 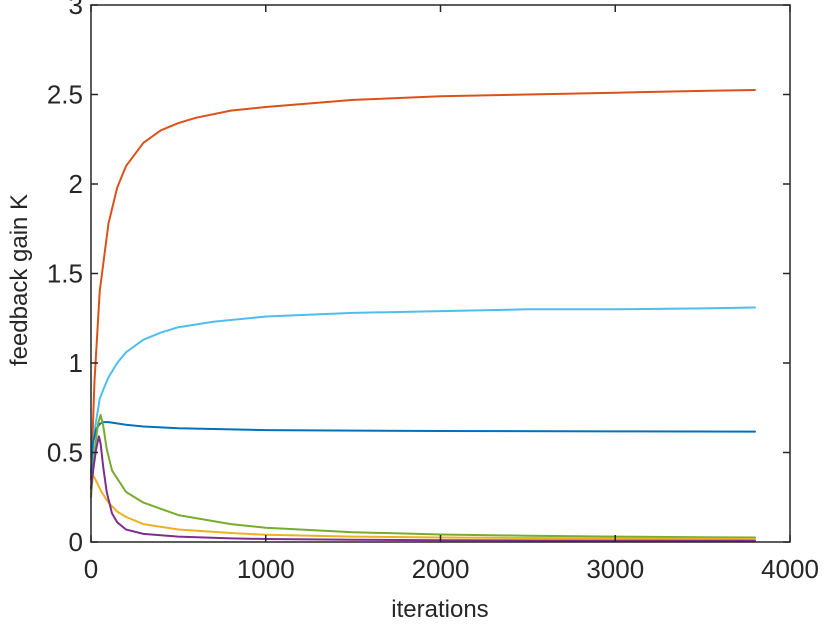 What do you see at coordinates (91, 569) in the screenshot?
I see `x-tick-label: 0` at bounding box center [91, 569].